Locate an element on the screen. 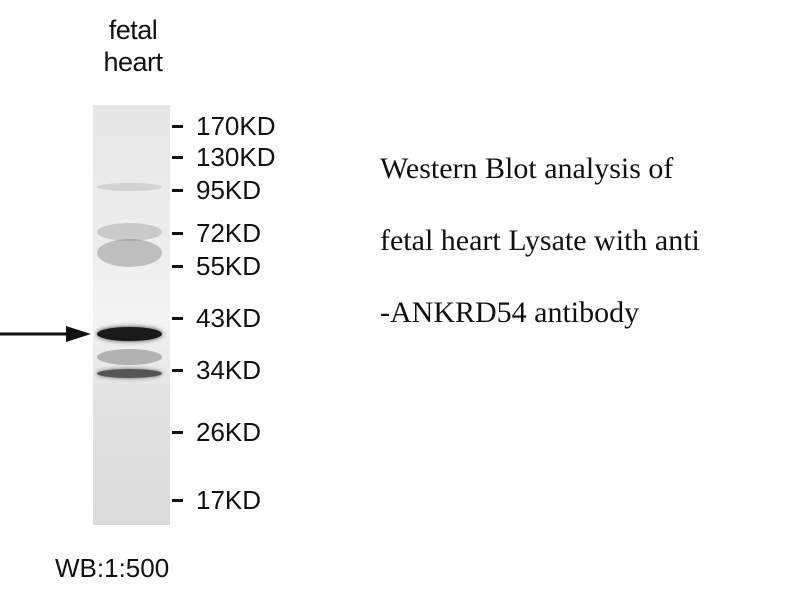 The width and height of the screenshot is (800, 600). marker-170: 170KD is located at coordinates (224, 126).